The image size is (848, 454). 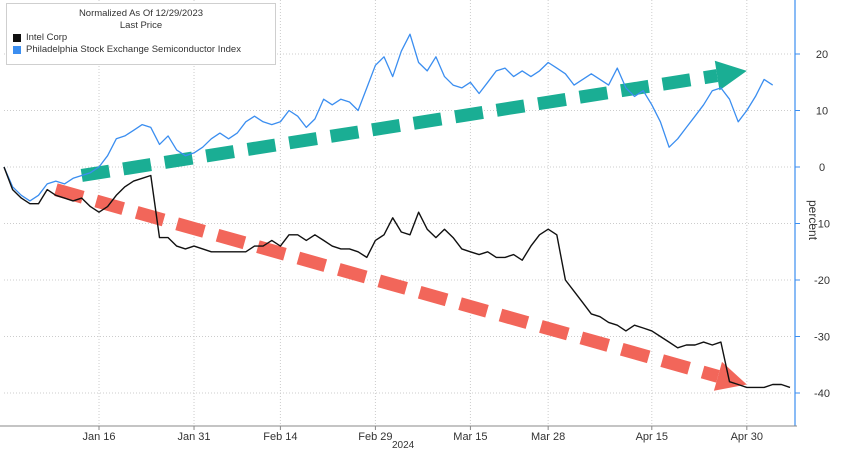 I want to click on y-tick-label: -40, so click(x=822, y=394).